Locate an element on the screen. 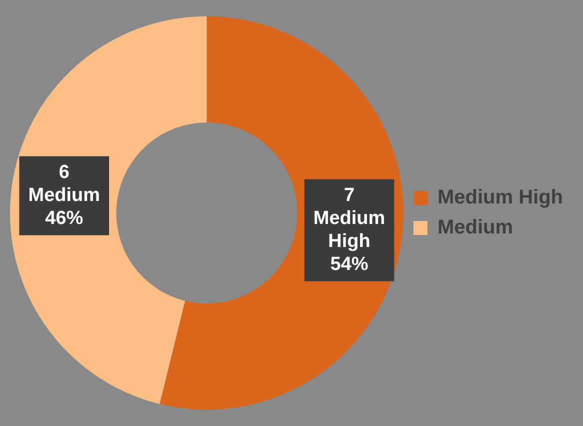 This screenshot has width=583, height=426. legend-label: Medium High is located at coordinates (500, 197).